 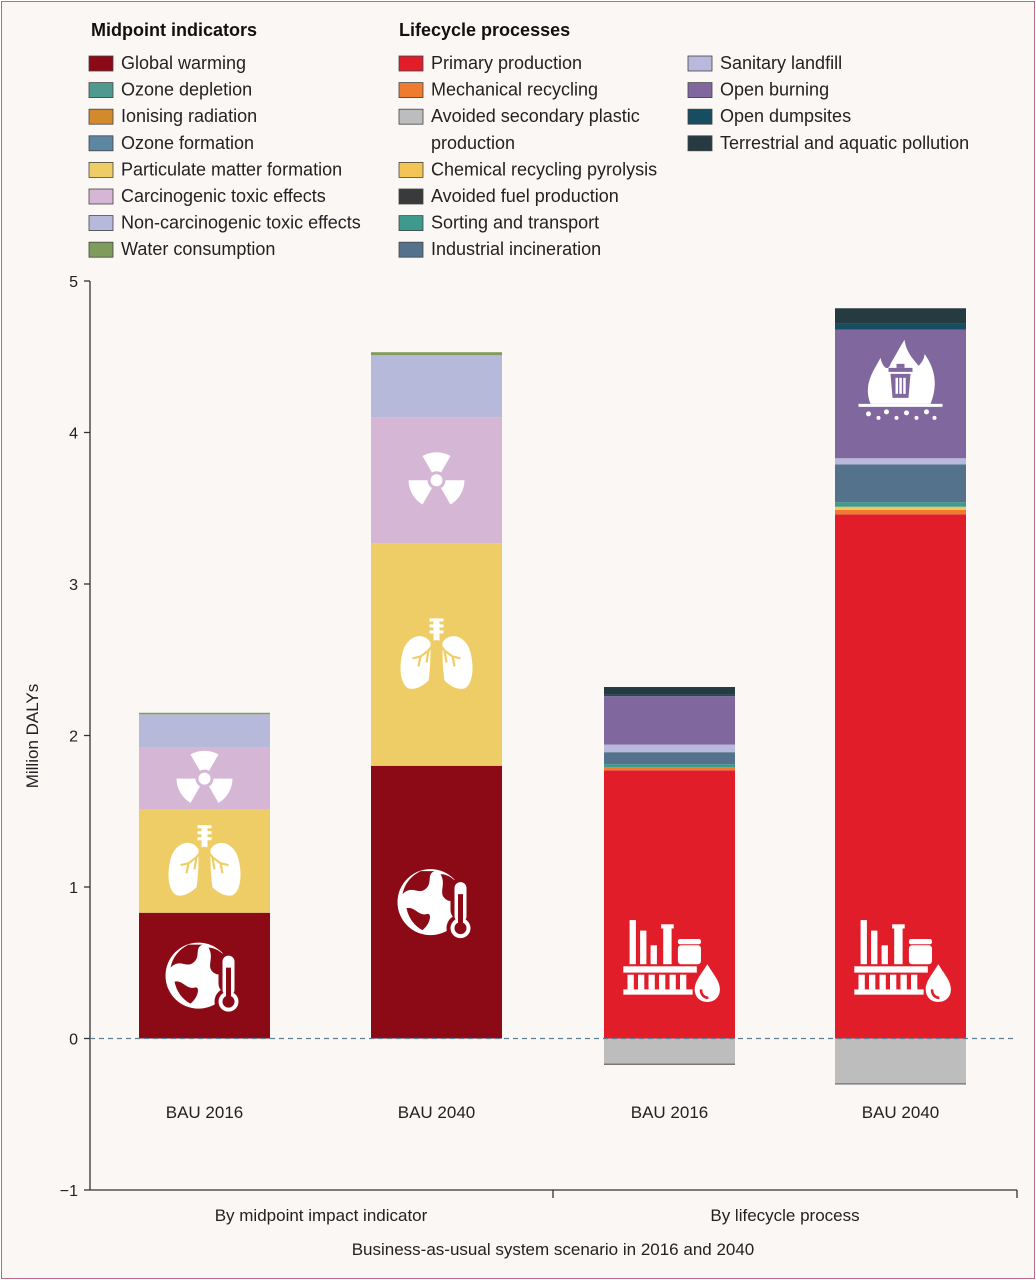 I want to click on legend-label: Ozone formation, so click(x=187, y=143).